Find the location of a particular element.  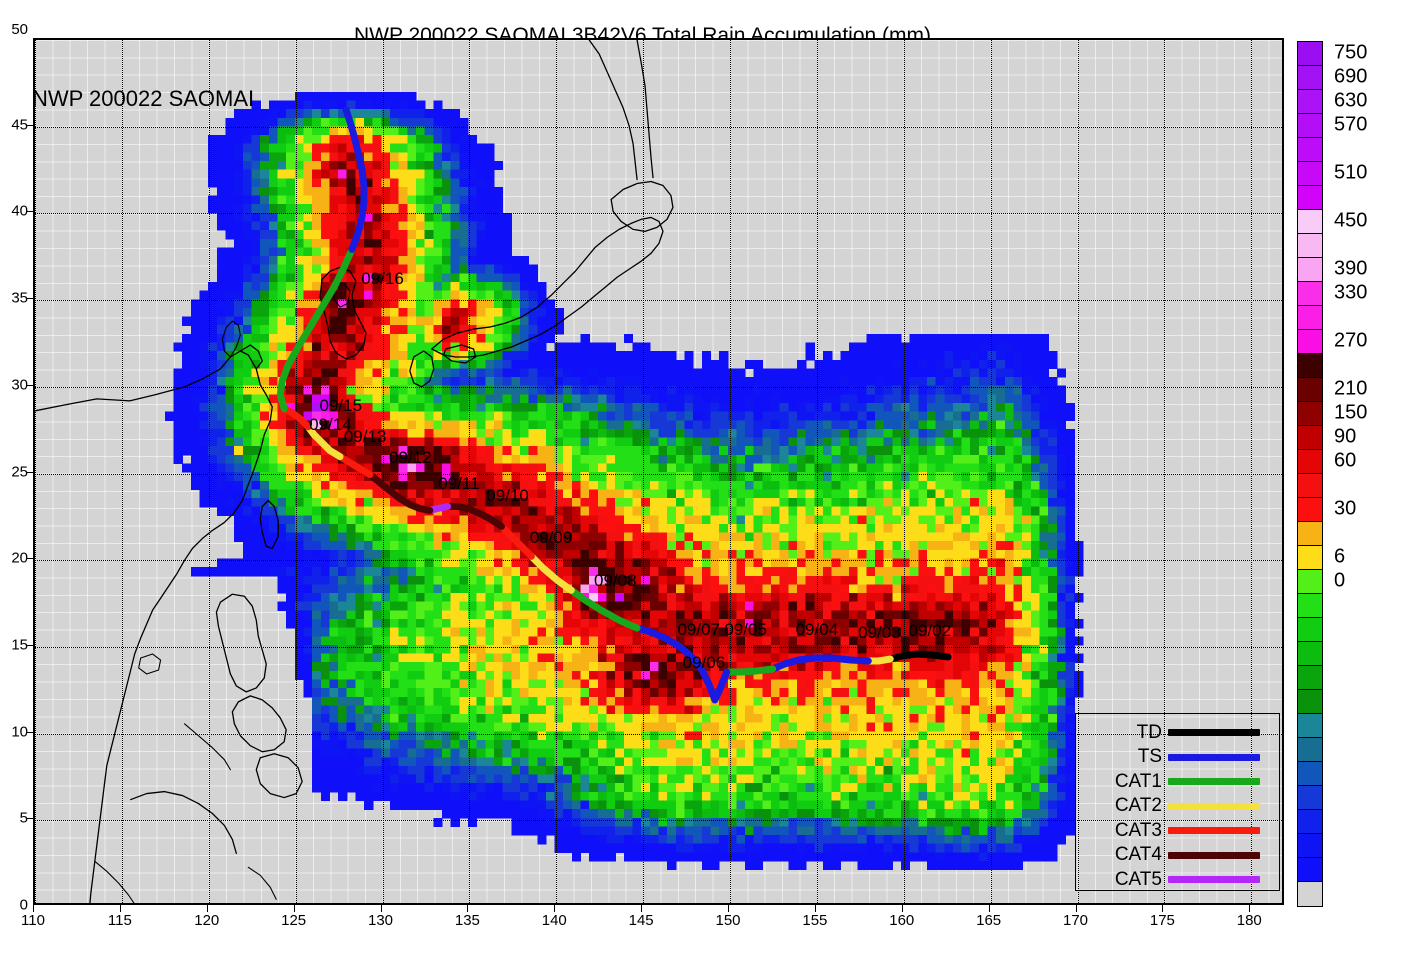

colorbar-tick-label: 150 is located at coordinates (1351, 412).